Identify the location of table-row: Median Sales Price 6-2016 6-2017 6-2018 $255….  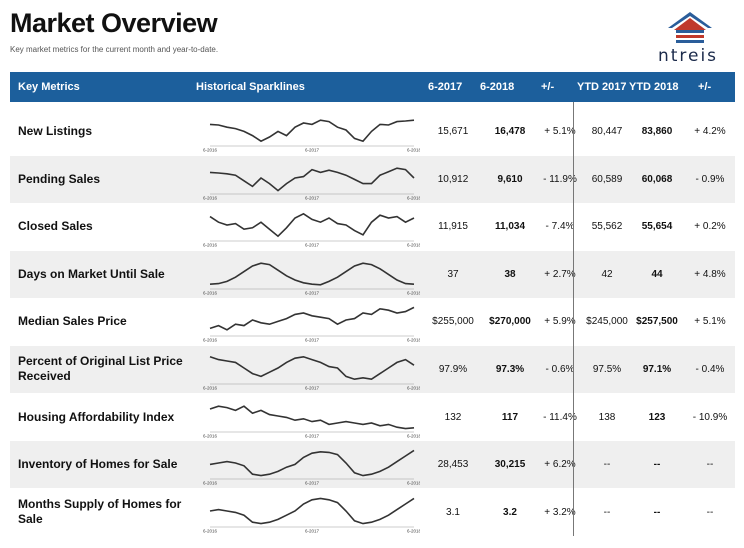
(372, 321).